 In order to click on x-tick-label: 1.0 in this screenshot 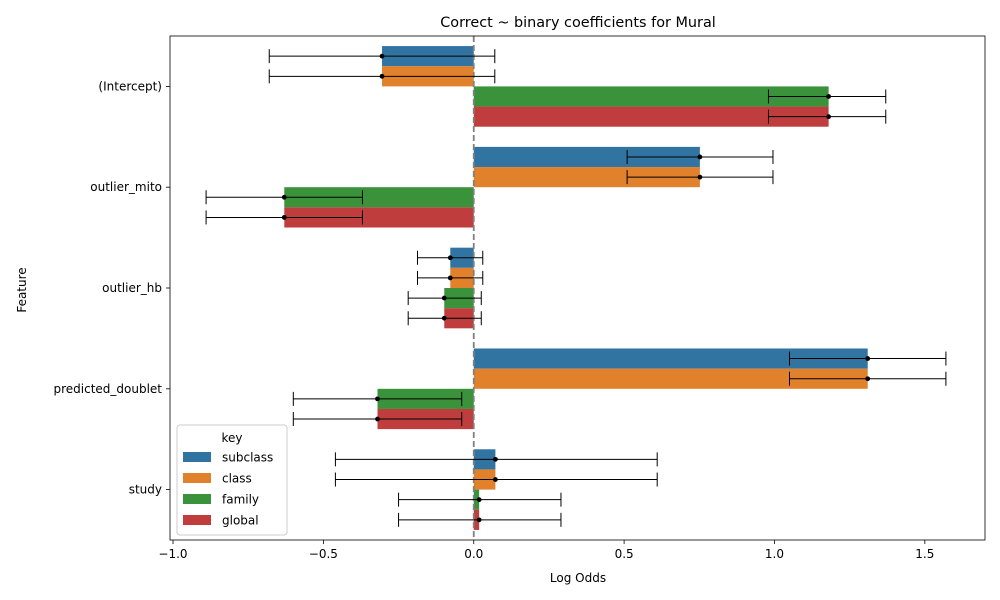, I will do `click(774, 554)`.